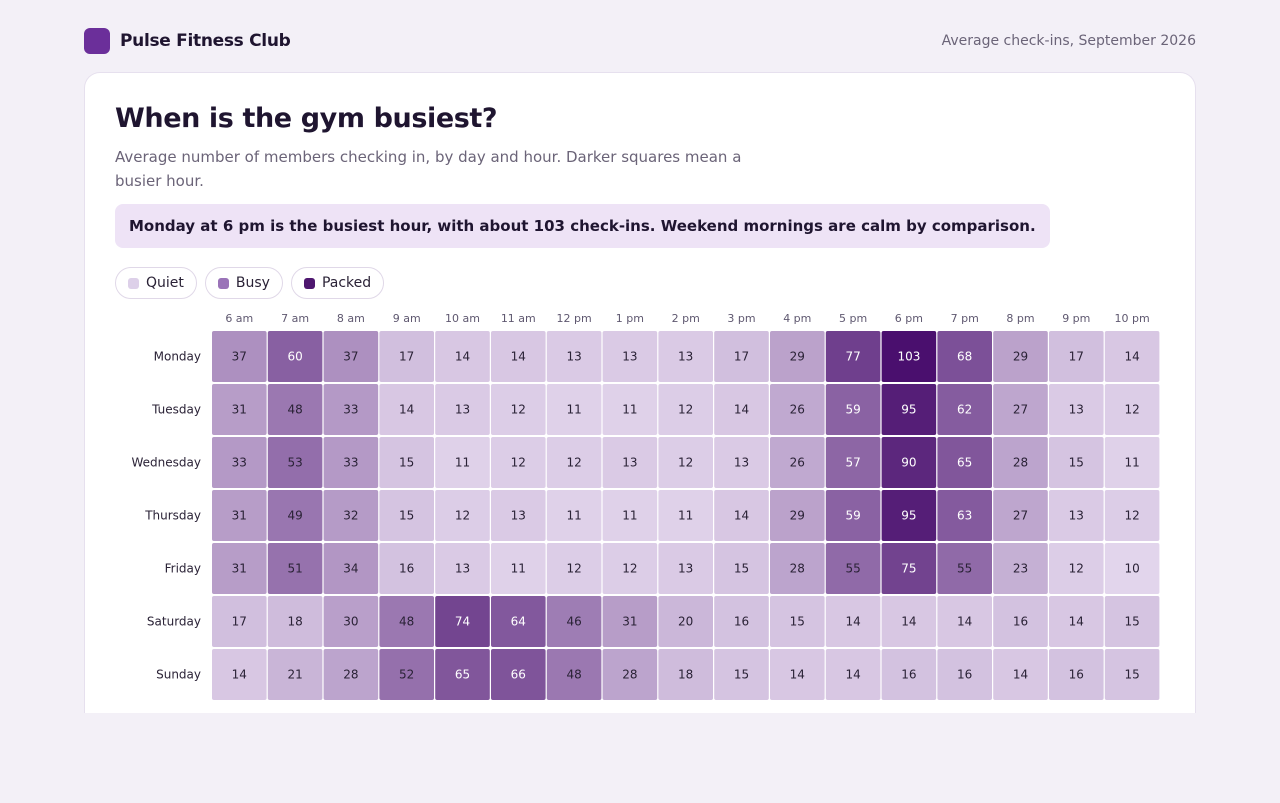 This screenshot has width=1280, height=803. What do you see at coordinates (243, 283) in the screenshot?
I see `legend-item-busy: Busy` at bounding box center [243, 283].